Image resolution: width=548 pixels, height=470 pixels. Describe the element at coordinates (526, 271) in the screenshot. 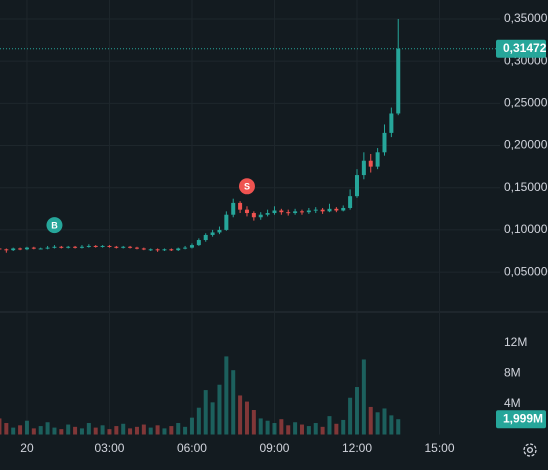

I see `y-tick-label: 0,050000` at that location.